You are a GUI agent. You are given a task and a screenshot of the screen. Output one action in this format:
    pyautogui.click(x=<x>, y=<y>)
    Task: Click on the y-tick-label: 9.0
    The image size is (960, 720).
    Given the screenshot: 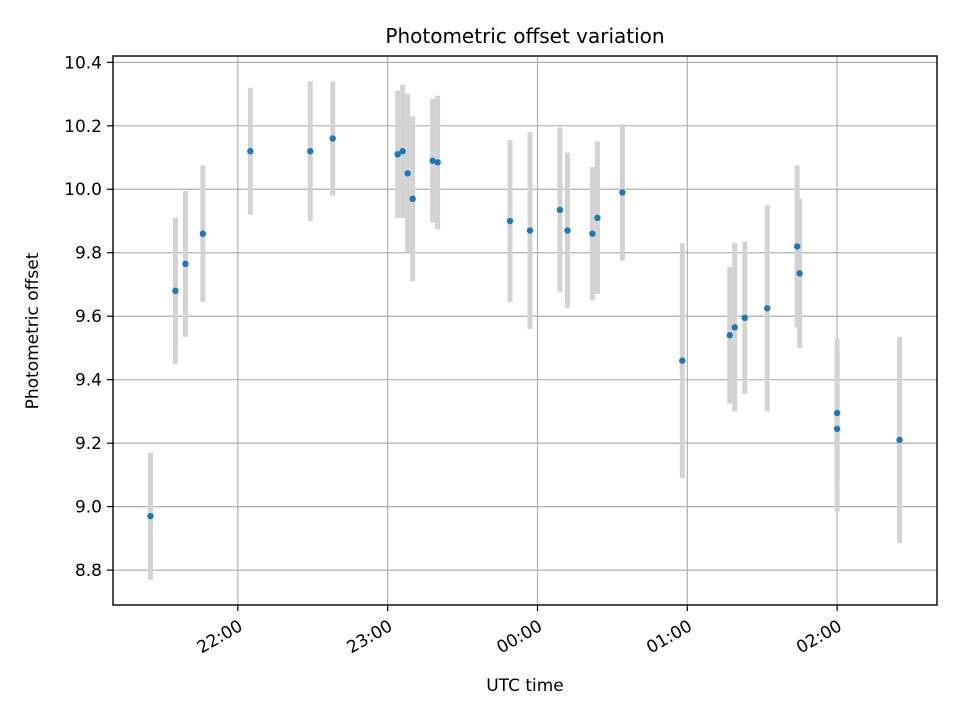 What is the action you would take?
    pyautogui.click(x=88, y=508)
    